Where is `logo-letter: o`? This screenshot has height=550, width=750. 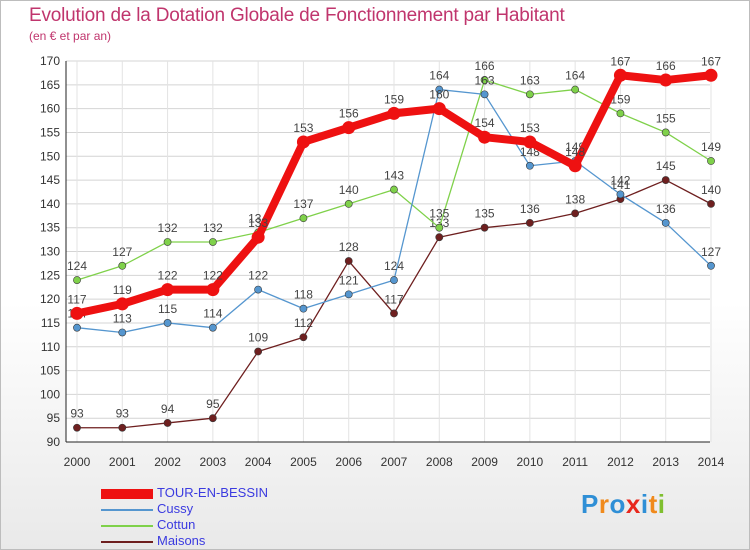
logo-letter: o is located at coordinates (617, 504).